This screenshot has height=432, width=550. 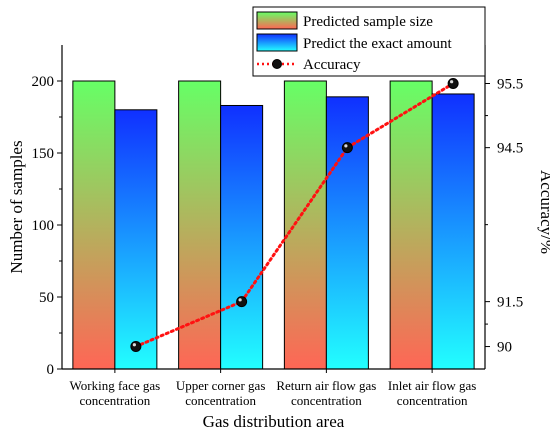 What do you see at coordinates (332, 65) in the screenshot?
I see `legend-label-accuracy: Accuracy` at bounding box center [332, 65].